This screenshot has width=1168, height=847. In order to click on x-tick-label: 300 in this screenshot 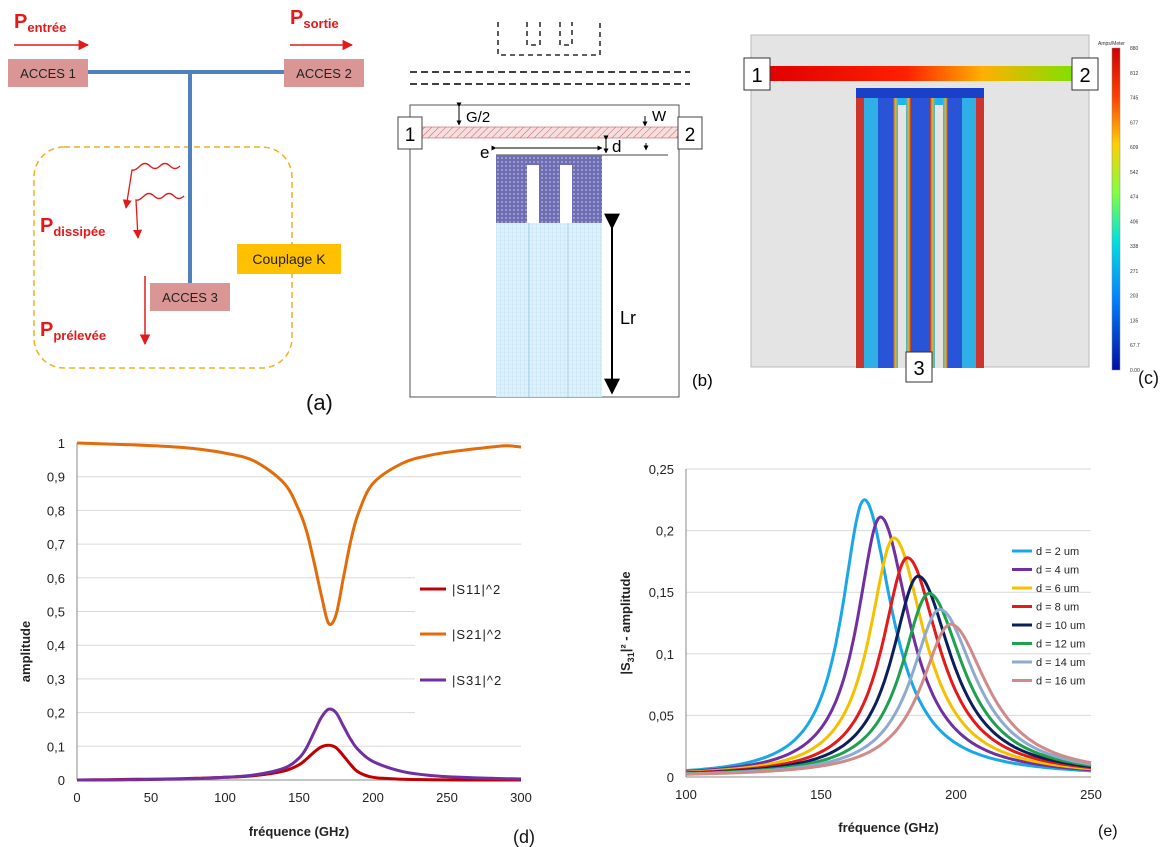, I will do `click(521, 797)`.